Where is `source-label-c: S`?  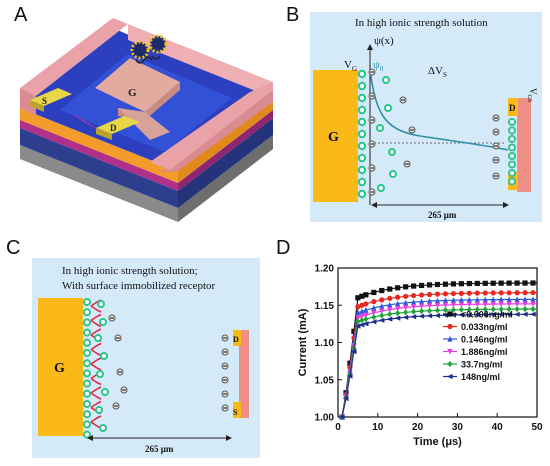
source-label-c: S is located at coordinates (235, 412).